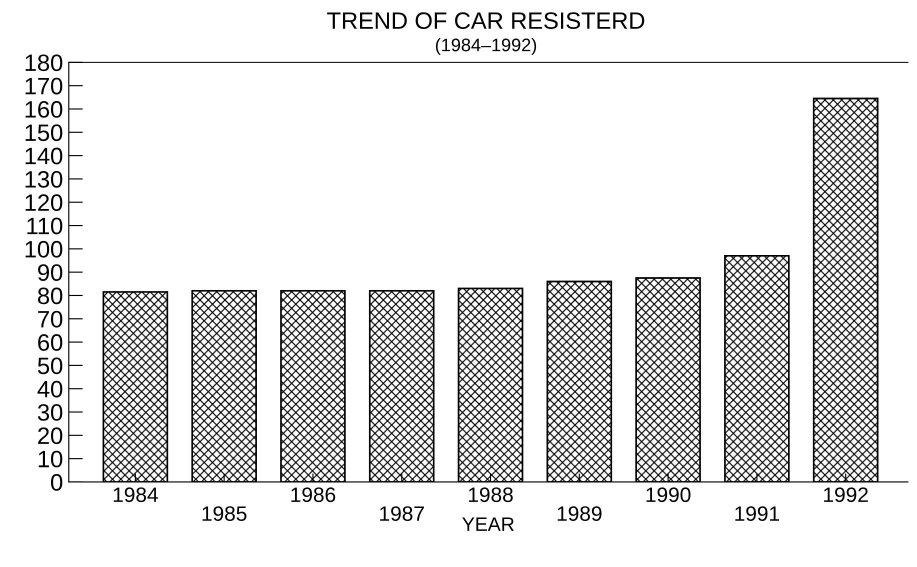 The width and height of the screenshot is (917, 567). I want to click on x-tick-label: 1985, so click(224, 513).